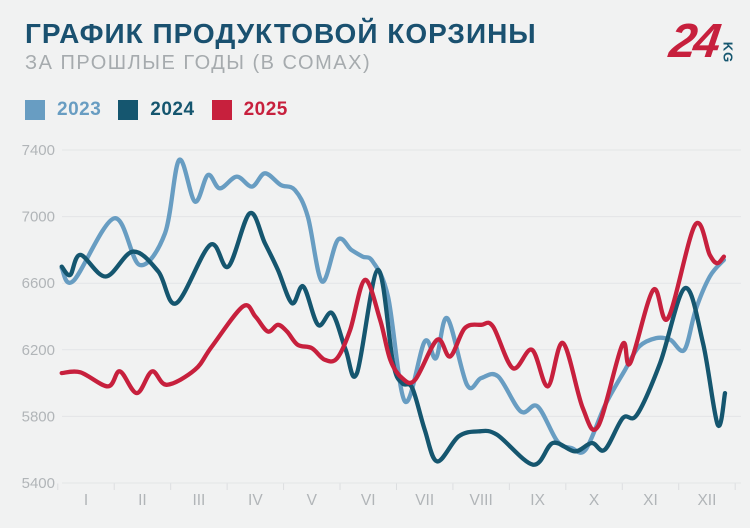  Describe the element at coordinates (281, 33) in the screenshot. I see `page-title: ГРАФИК ПРОДУКТОВОЙ КОРЗИНЫ` at that location.